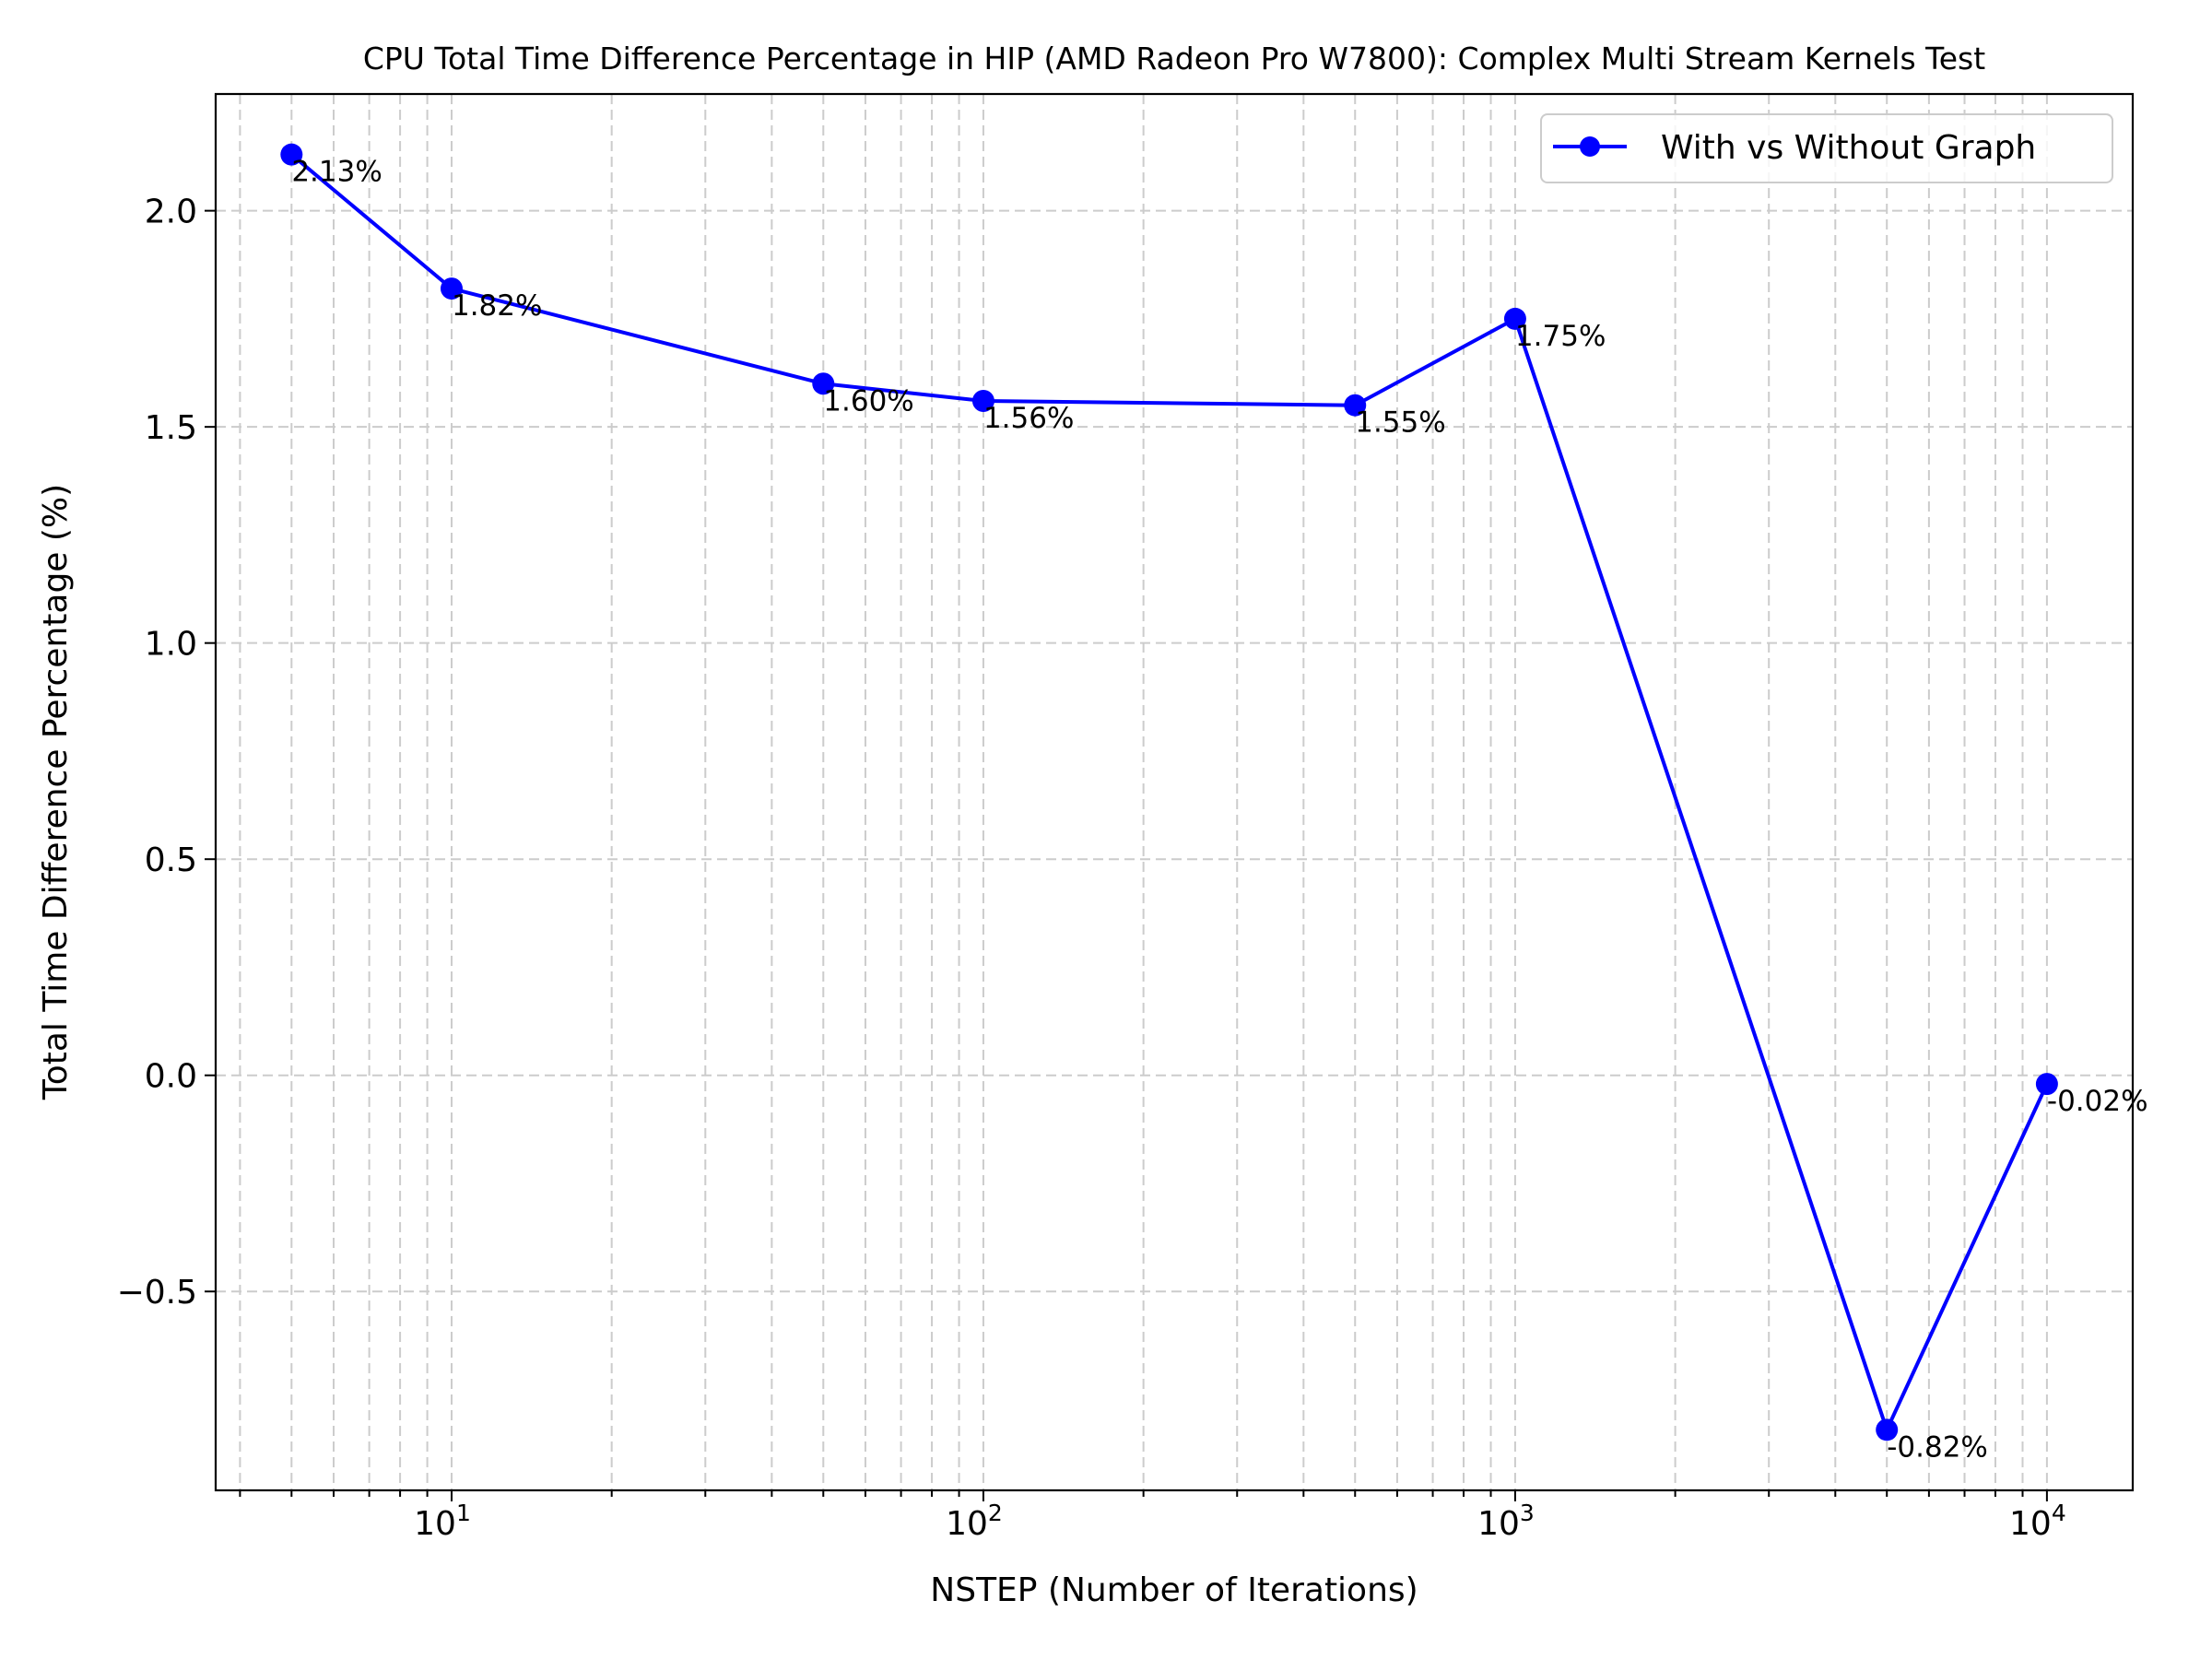  Describe the element at coordinates (171, 212) in the screenshot. I see `y-tick-label: 2.0` at that location.